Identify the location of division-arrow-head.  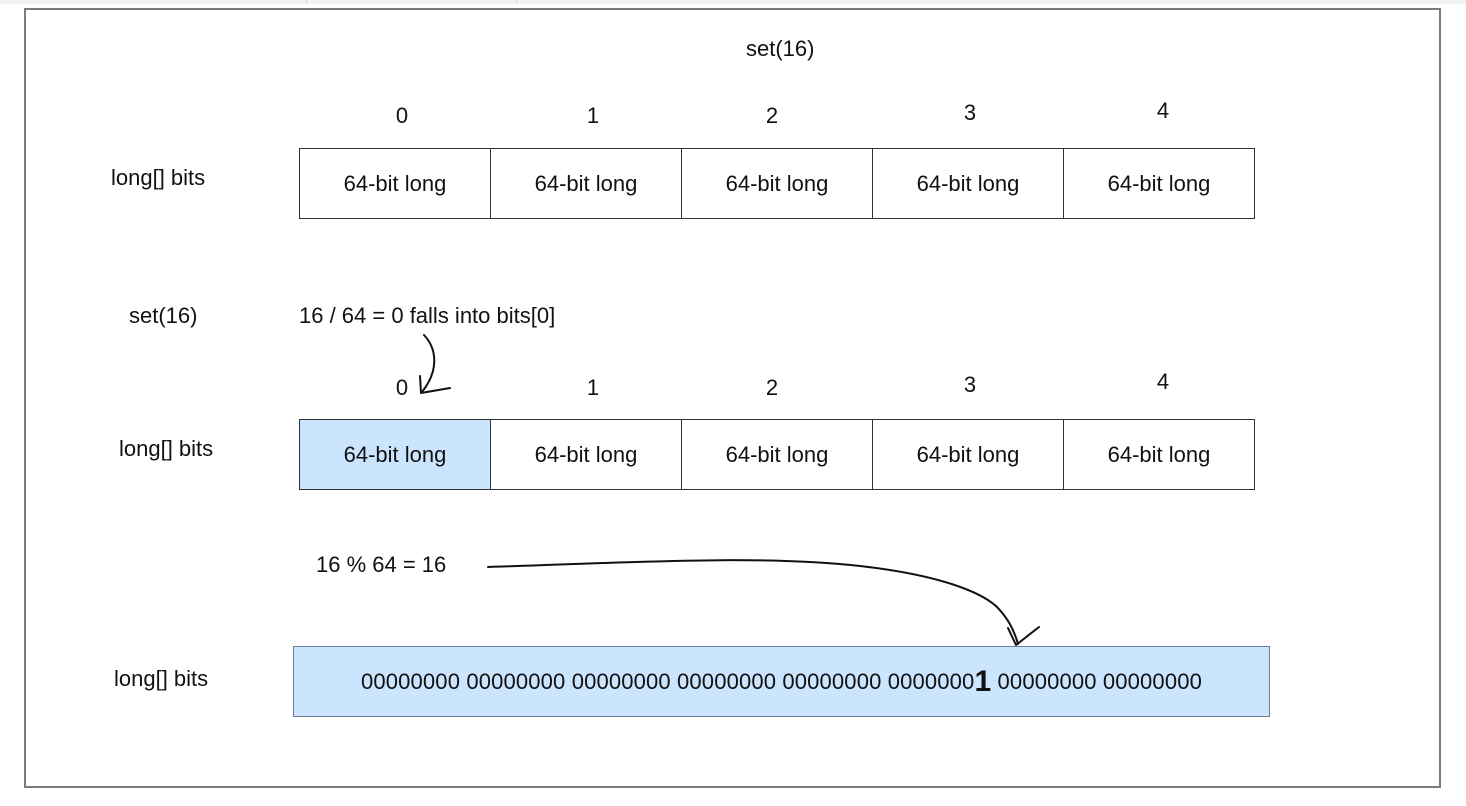
(435, 384).